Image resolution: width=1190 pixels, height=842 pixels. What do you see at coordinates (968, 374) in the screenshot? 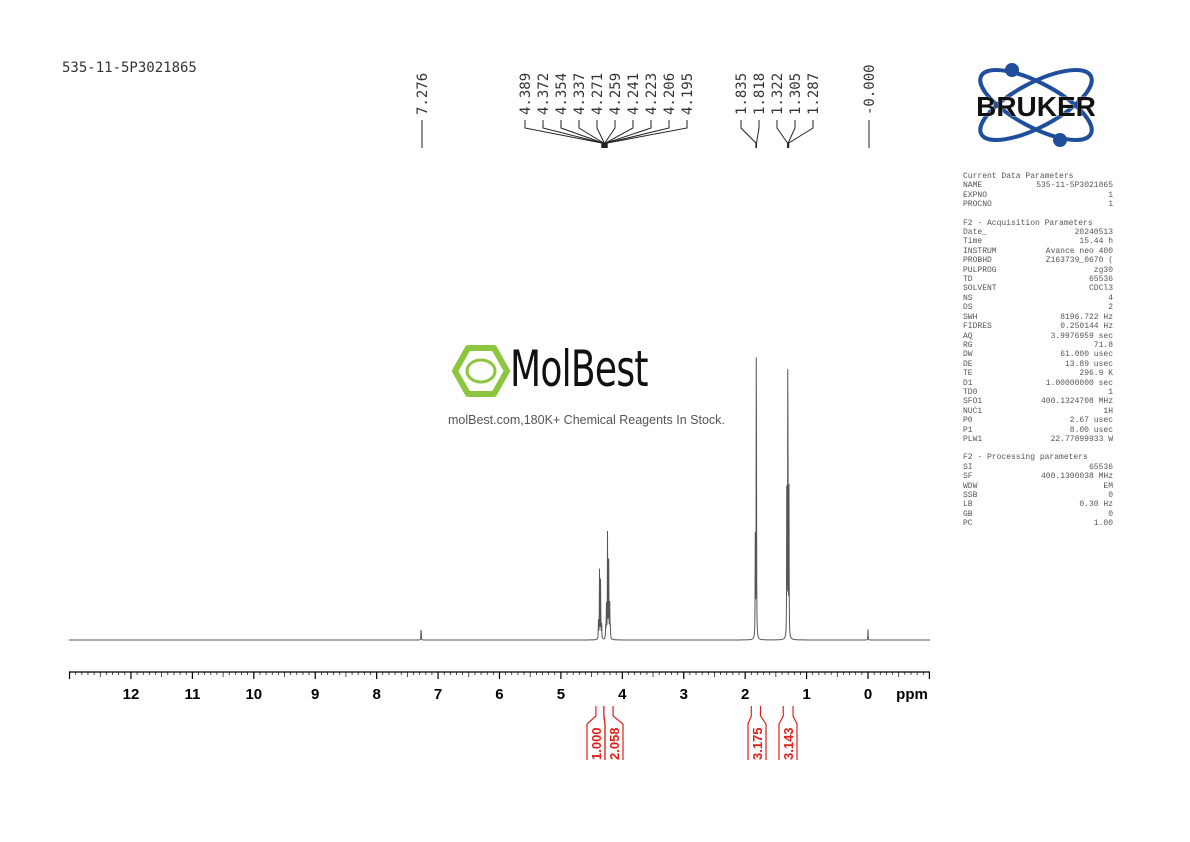
I see `parameter-key: TE` at bounding box center [968, 374].